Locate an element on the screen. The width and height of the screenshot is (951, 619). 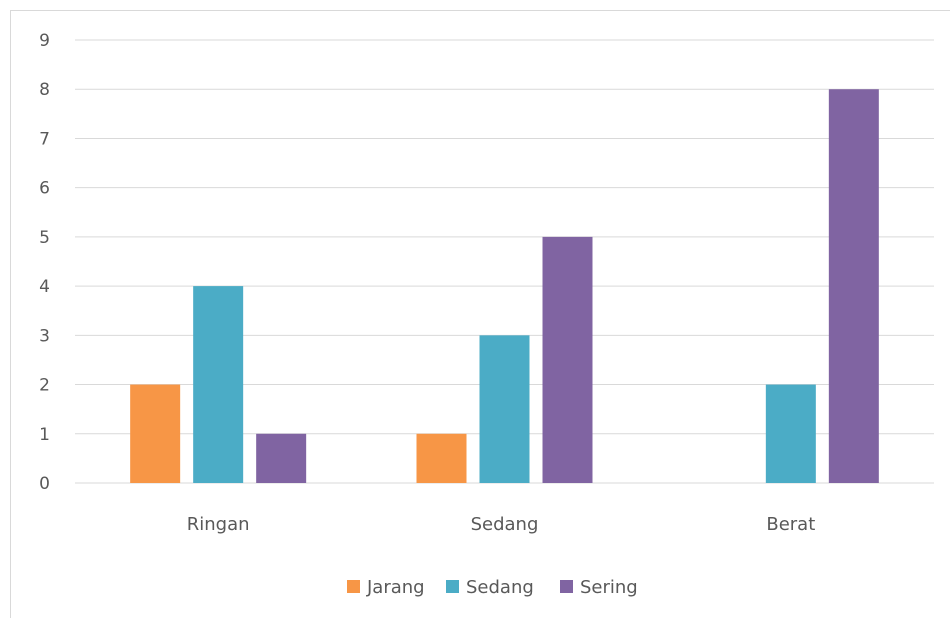
legend-label-jarang: Jarang is located at coordinates (395, 587).